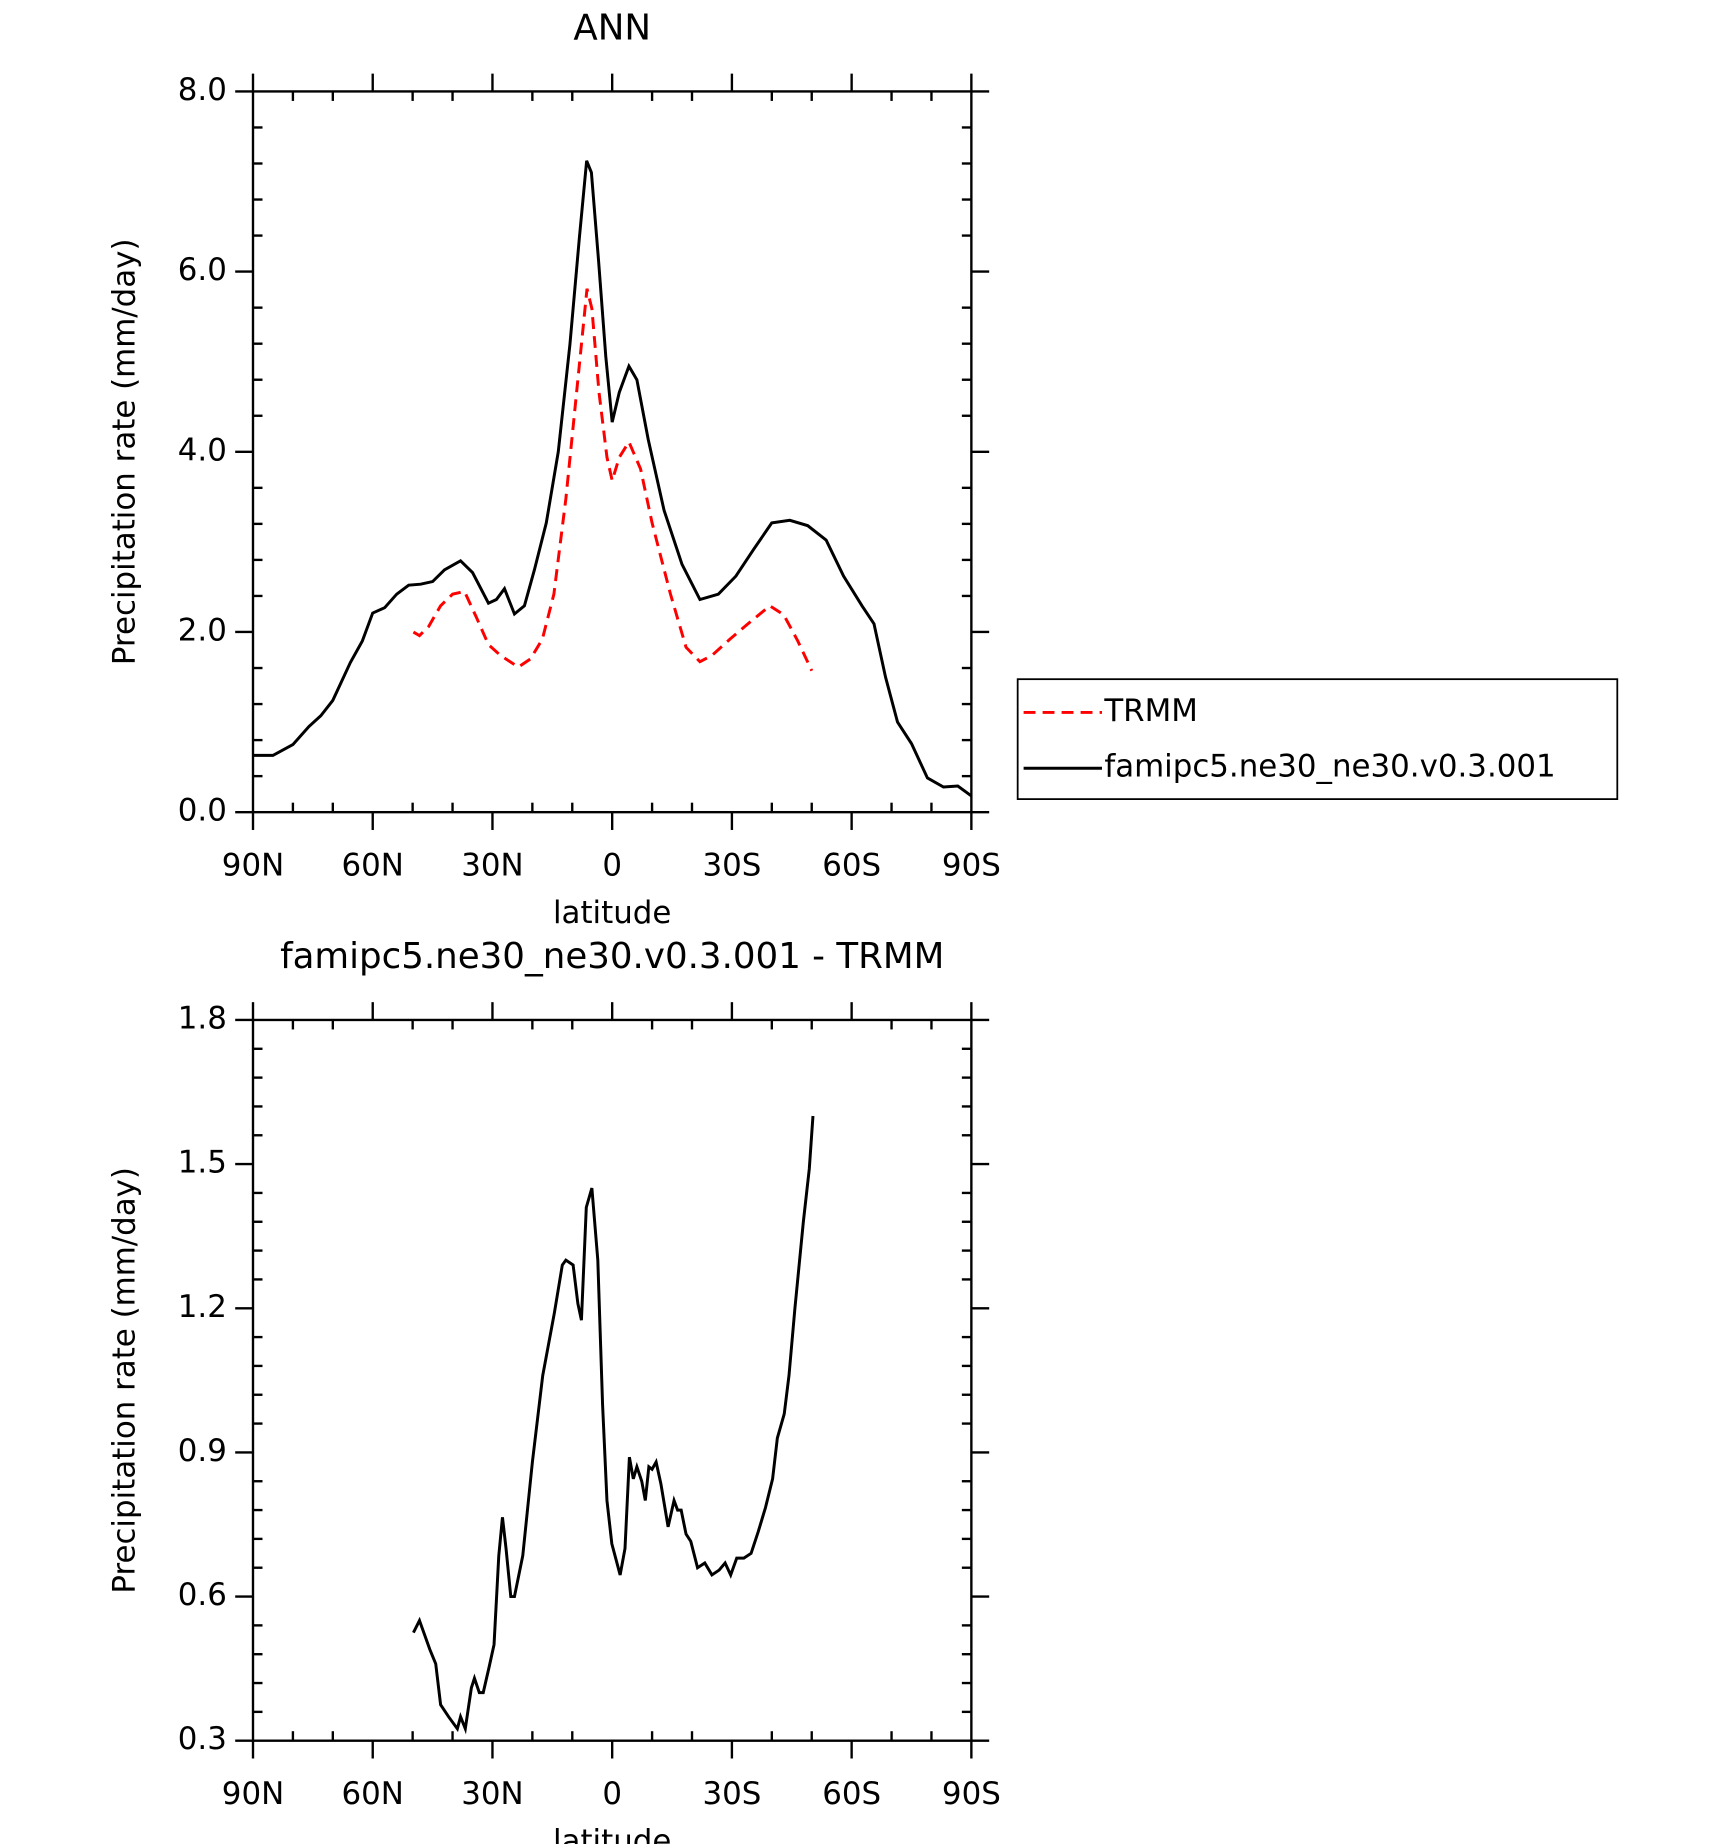 The image size is (1710, 1844). Describe the element at coordinates (202, 811) in the screenshot. I see `y-tick-label: 0.0` at that location.